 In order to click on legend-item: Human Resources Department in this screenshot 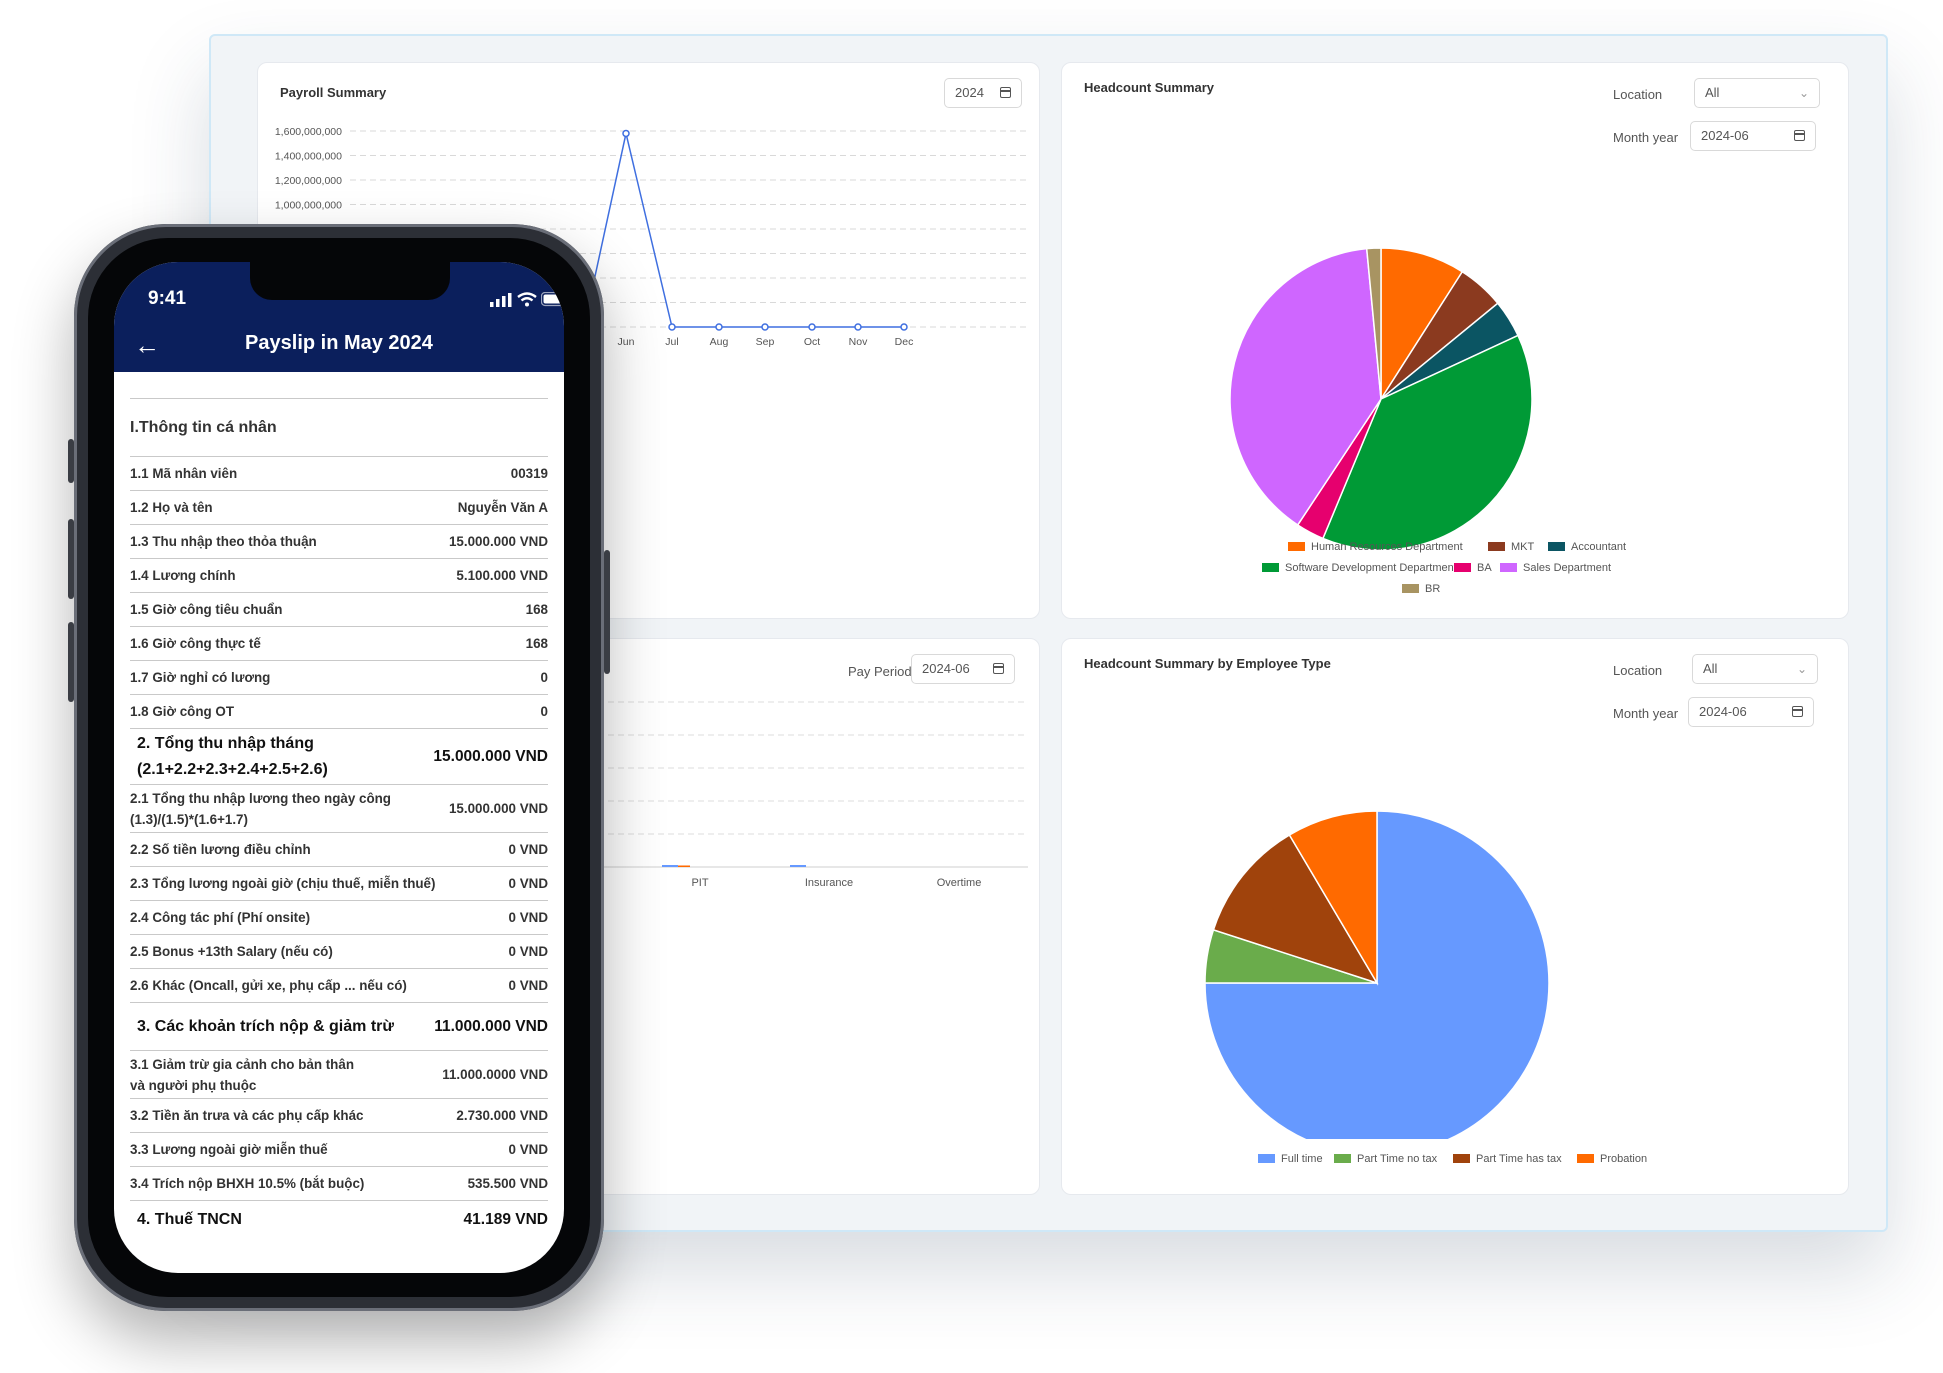, I will do `click(1375, 547)`.